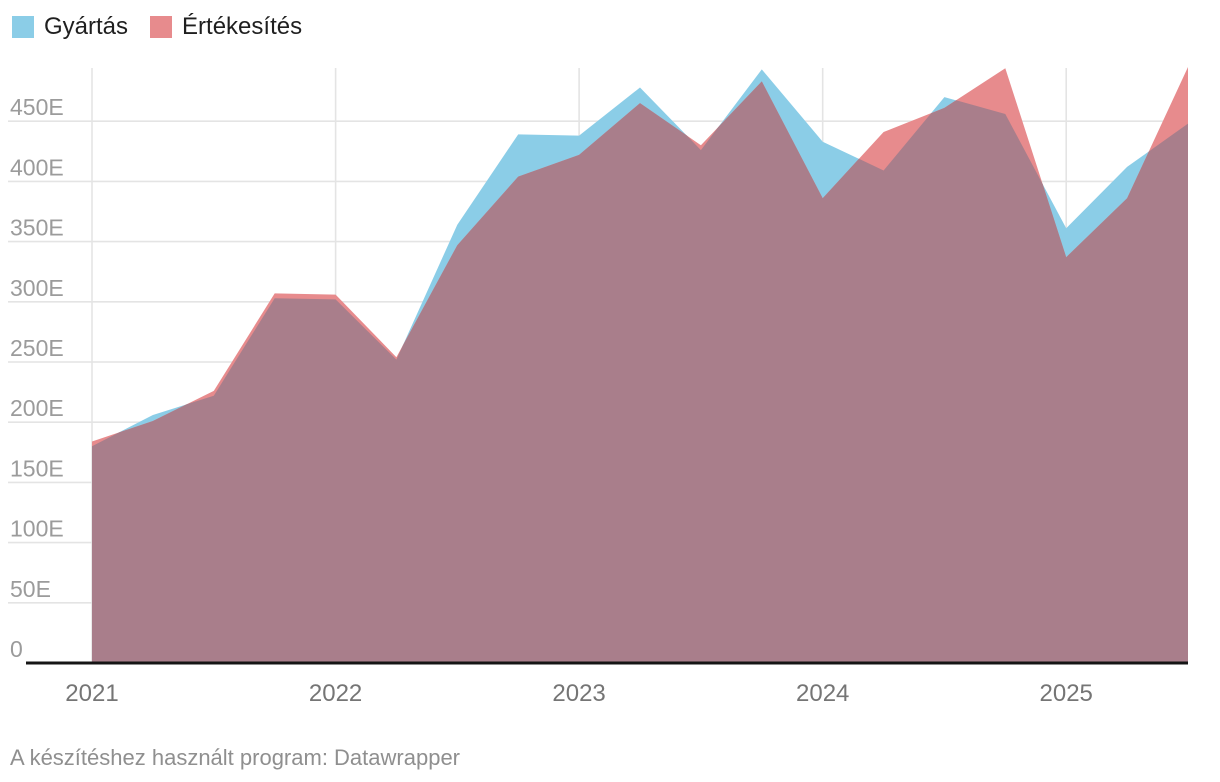 This screenshot has height=782, width=1220. What do you see at coordinates (16, 649) in the screenshot?
I see `y-axis-tick-label: 0` at bounding box center [16, 649].